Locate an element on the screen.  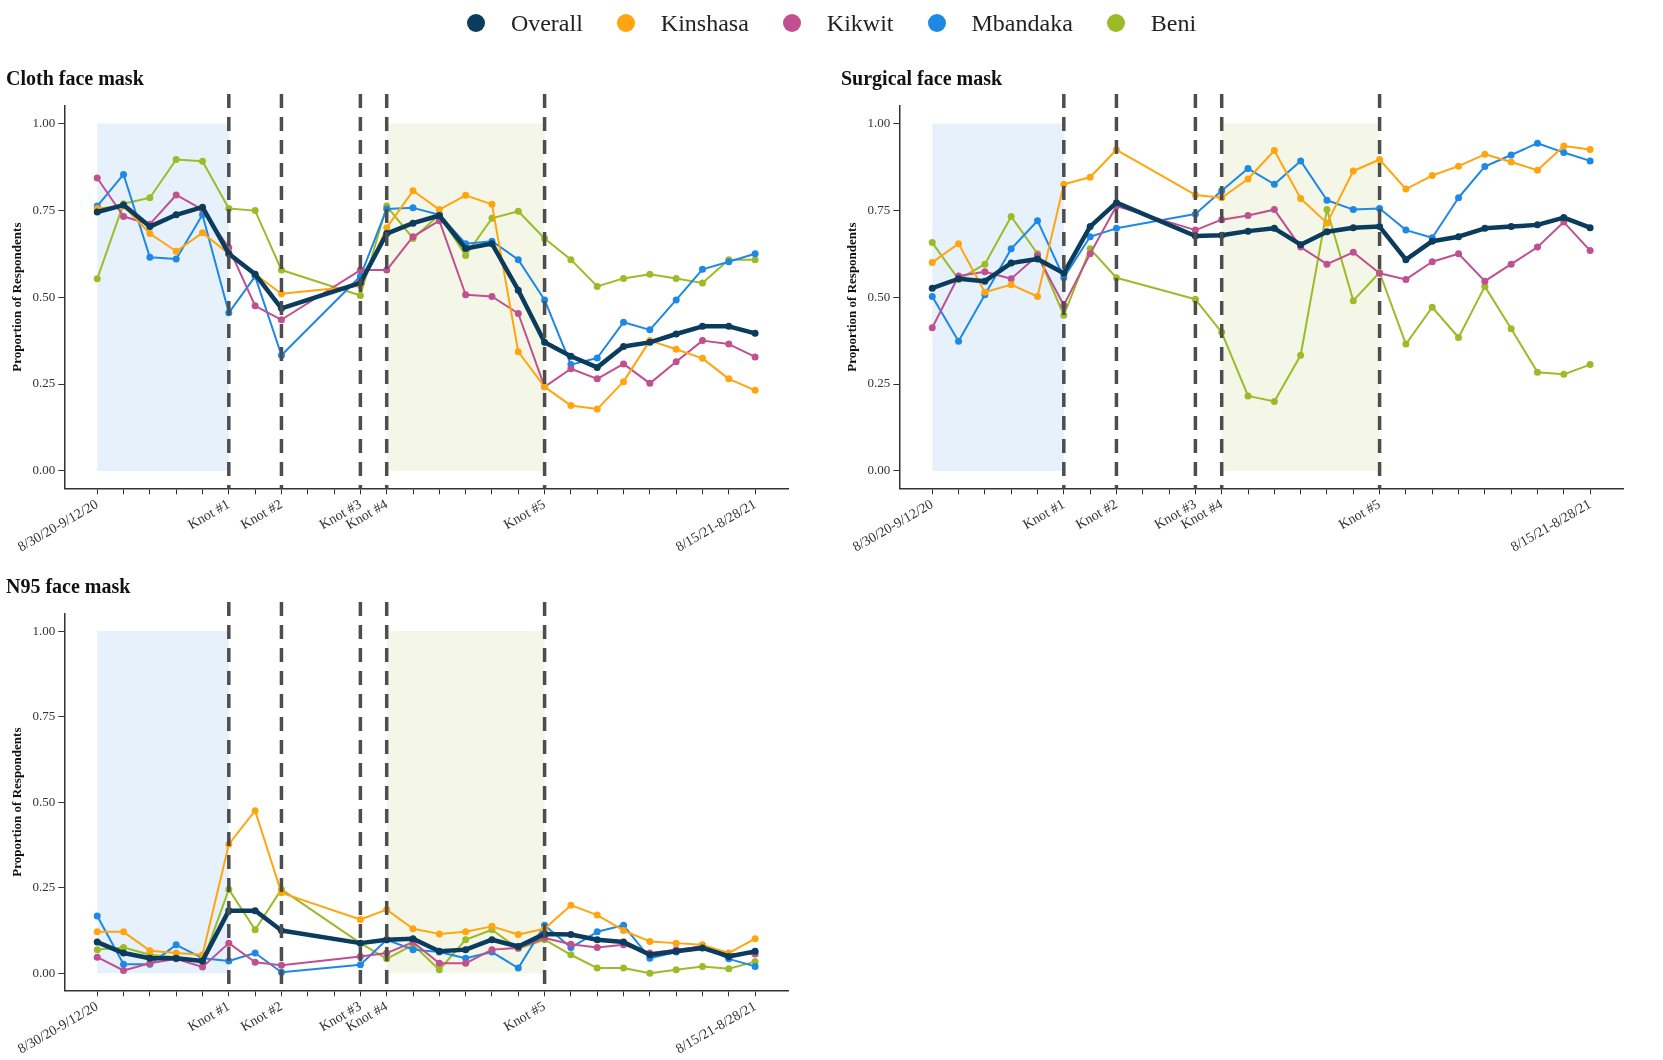
legend-label: Overall is located at coordinates (546, 23).